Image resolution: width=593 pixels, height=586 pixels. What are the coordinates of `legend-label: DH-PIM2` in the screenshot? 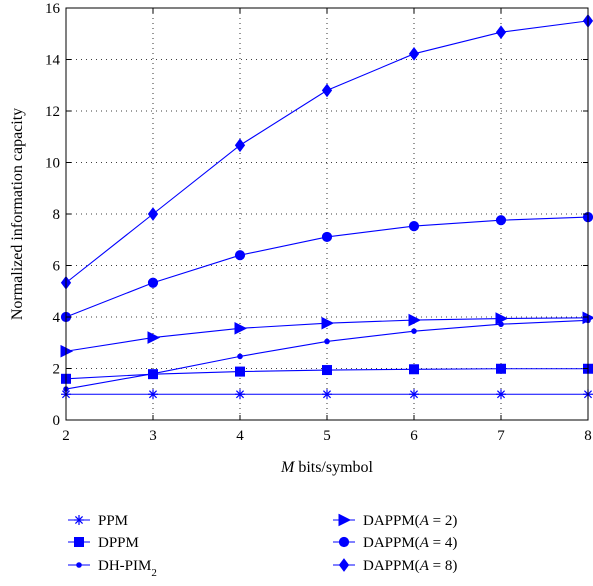 It's located at (127, 568).